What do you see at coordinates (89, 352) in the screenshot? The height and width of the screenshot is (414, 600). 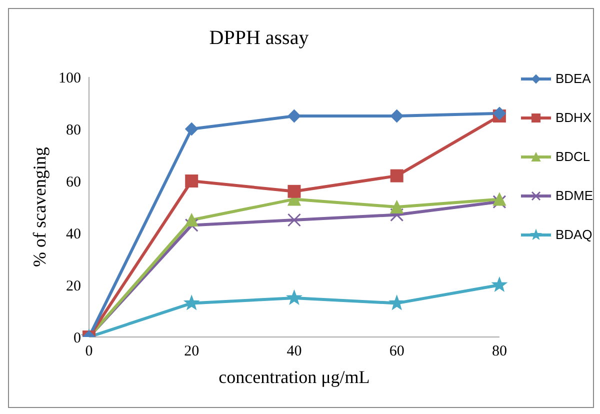 I see `x-tick-label: 0` at bounding box center [89, 352].